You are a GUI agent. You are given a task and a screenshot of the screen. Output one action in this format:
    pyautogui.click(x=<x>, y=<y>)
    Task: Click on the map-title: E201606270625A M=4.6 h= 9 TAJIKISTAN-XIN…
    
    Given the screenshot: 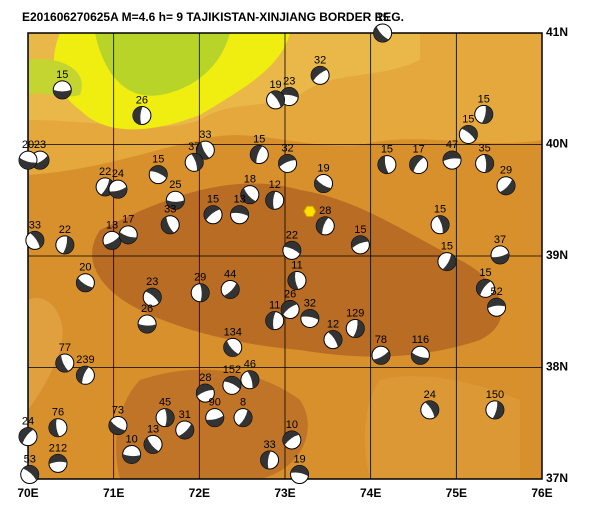 What is the action you would take?
    pyautogui.click(x=213, y=17)
    